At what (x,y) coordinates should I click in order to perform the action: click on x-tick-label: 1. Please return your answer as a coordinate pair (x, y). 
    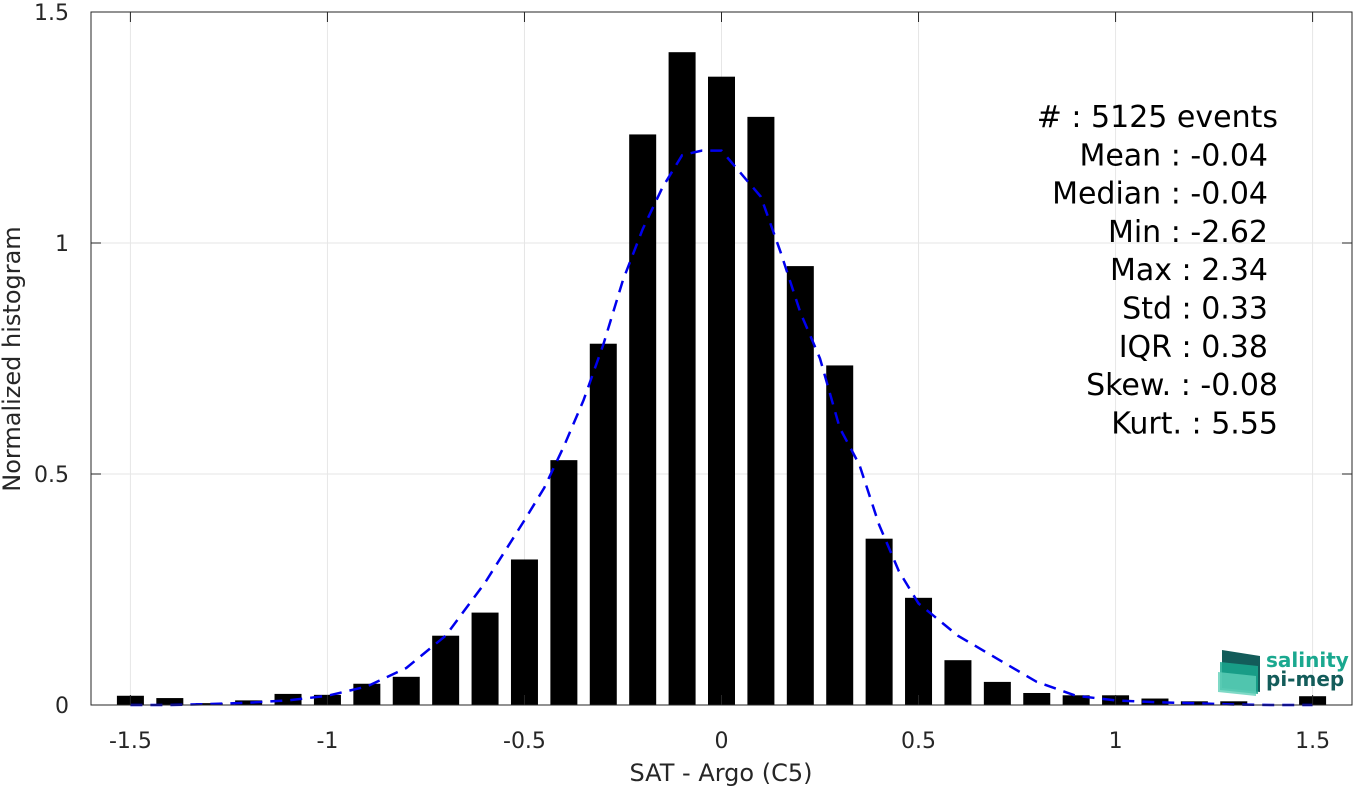
    Looking at the image, I should click on (1116, 741).